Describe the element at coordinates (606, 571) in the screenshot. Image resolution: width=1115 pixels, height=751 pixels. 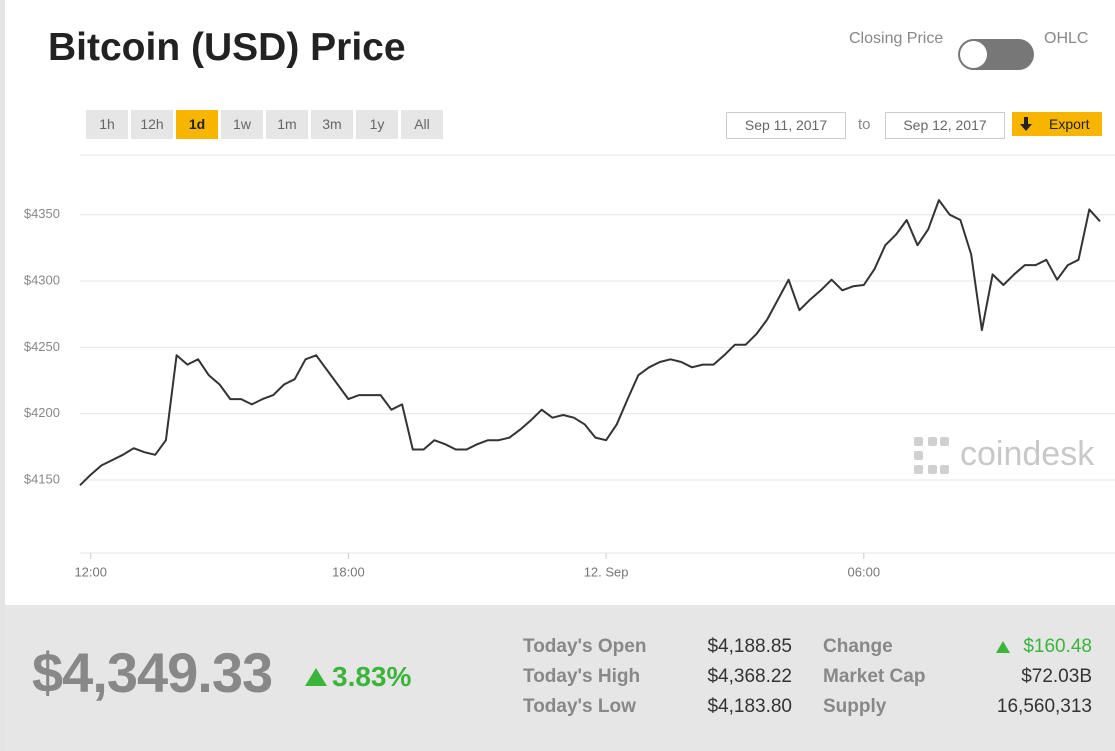
I see `x-tick-label: 12. Sep` at that location.